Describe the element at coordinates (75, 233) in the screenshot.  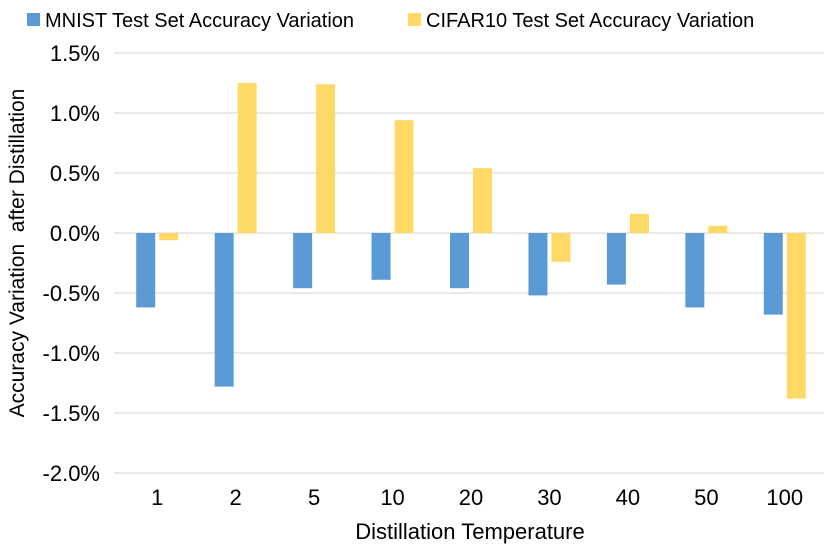
I see `y-axis-tick-label: 0.0%` at that location.